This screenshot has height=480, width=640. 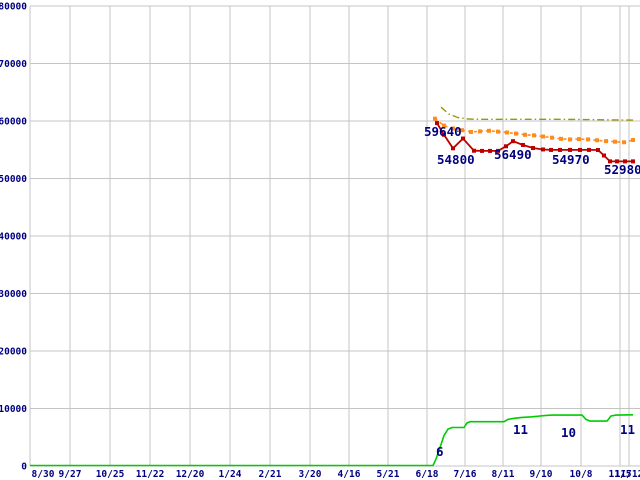 I want to click on y-axis-label: 0, so click(x=24, y=467).